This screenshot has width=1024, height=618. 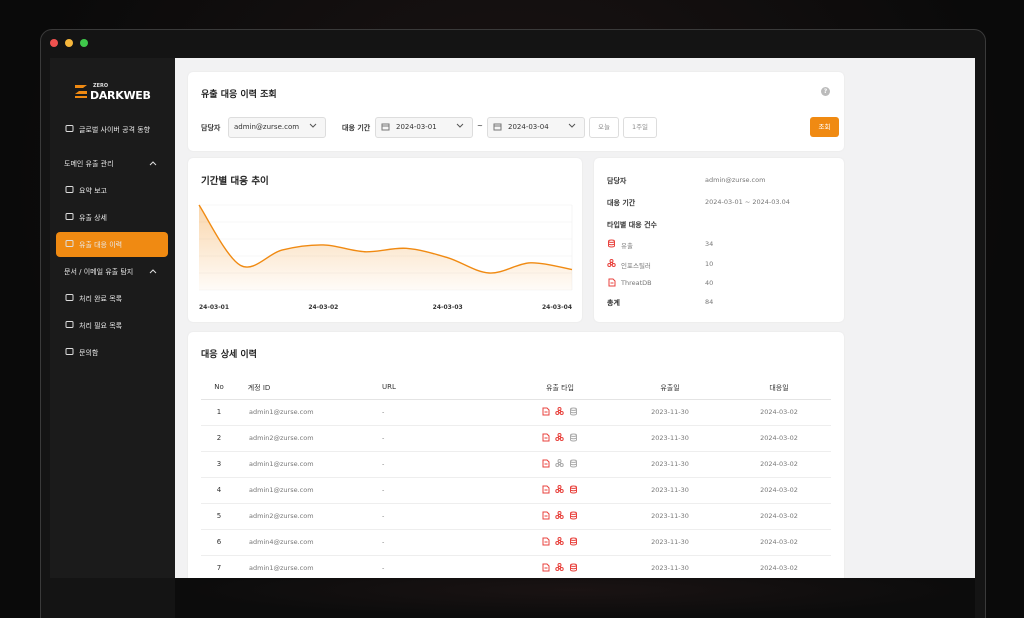 What do you see at coordinates (536, 127) in the screenshot?
I see `to-date` at bounding box center [536, 127].